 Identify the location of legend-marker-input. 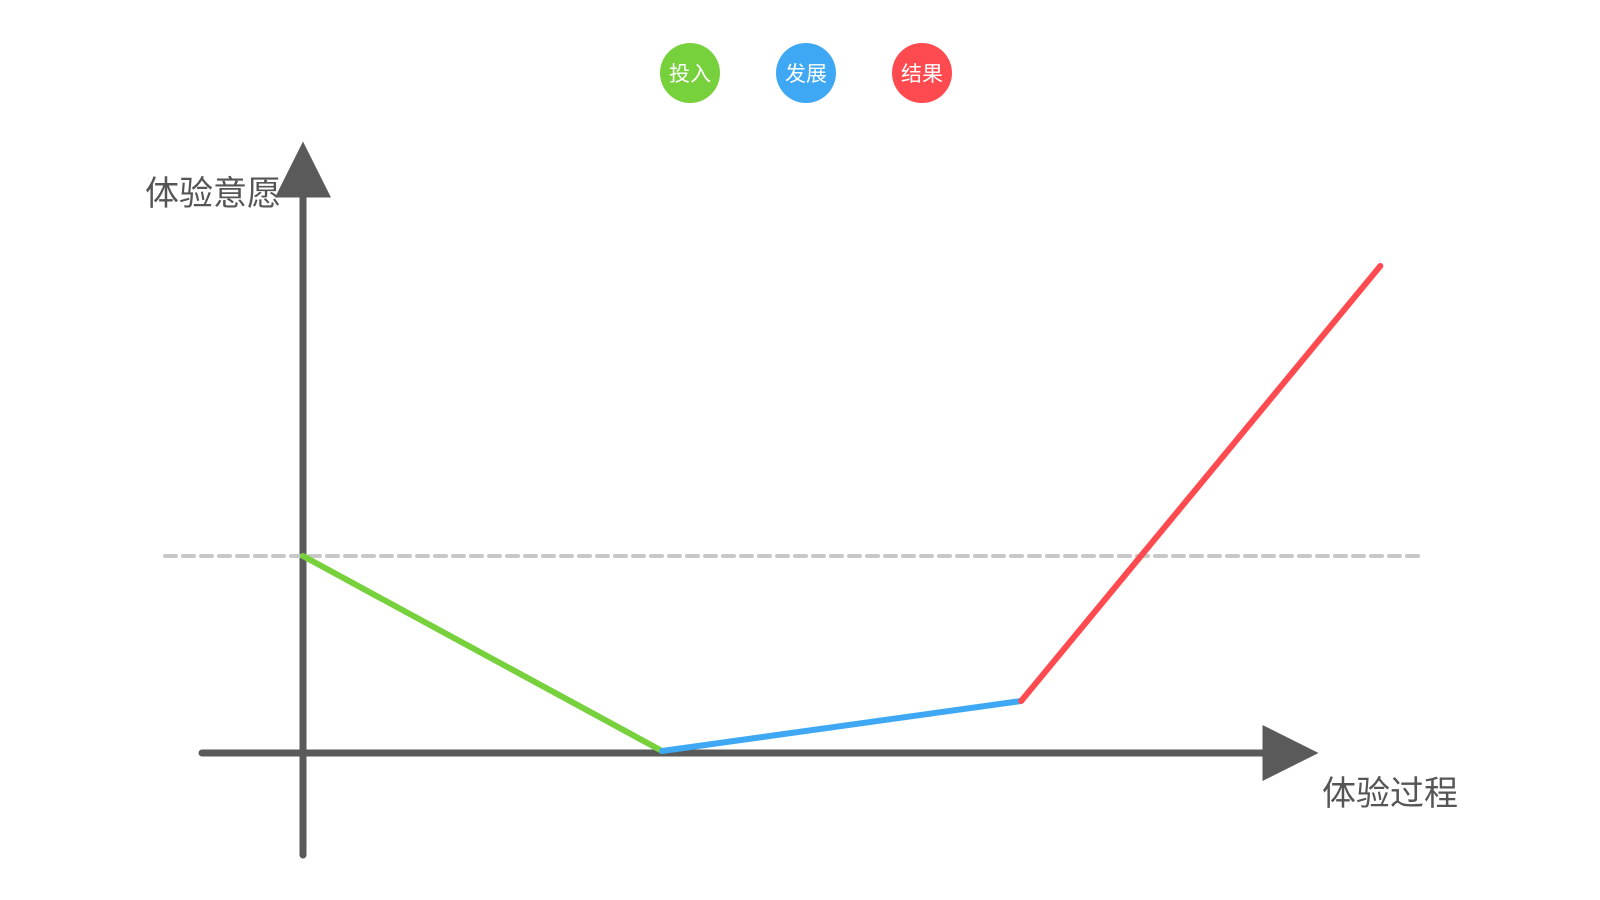
(690, 73).